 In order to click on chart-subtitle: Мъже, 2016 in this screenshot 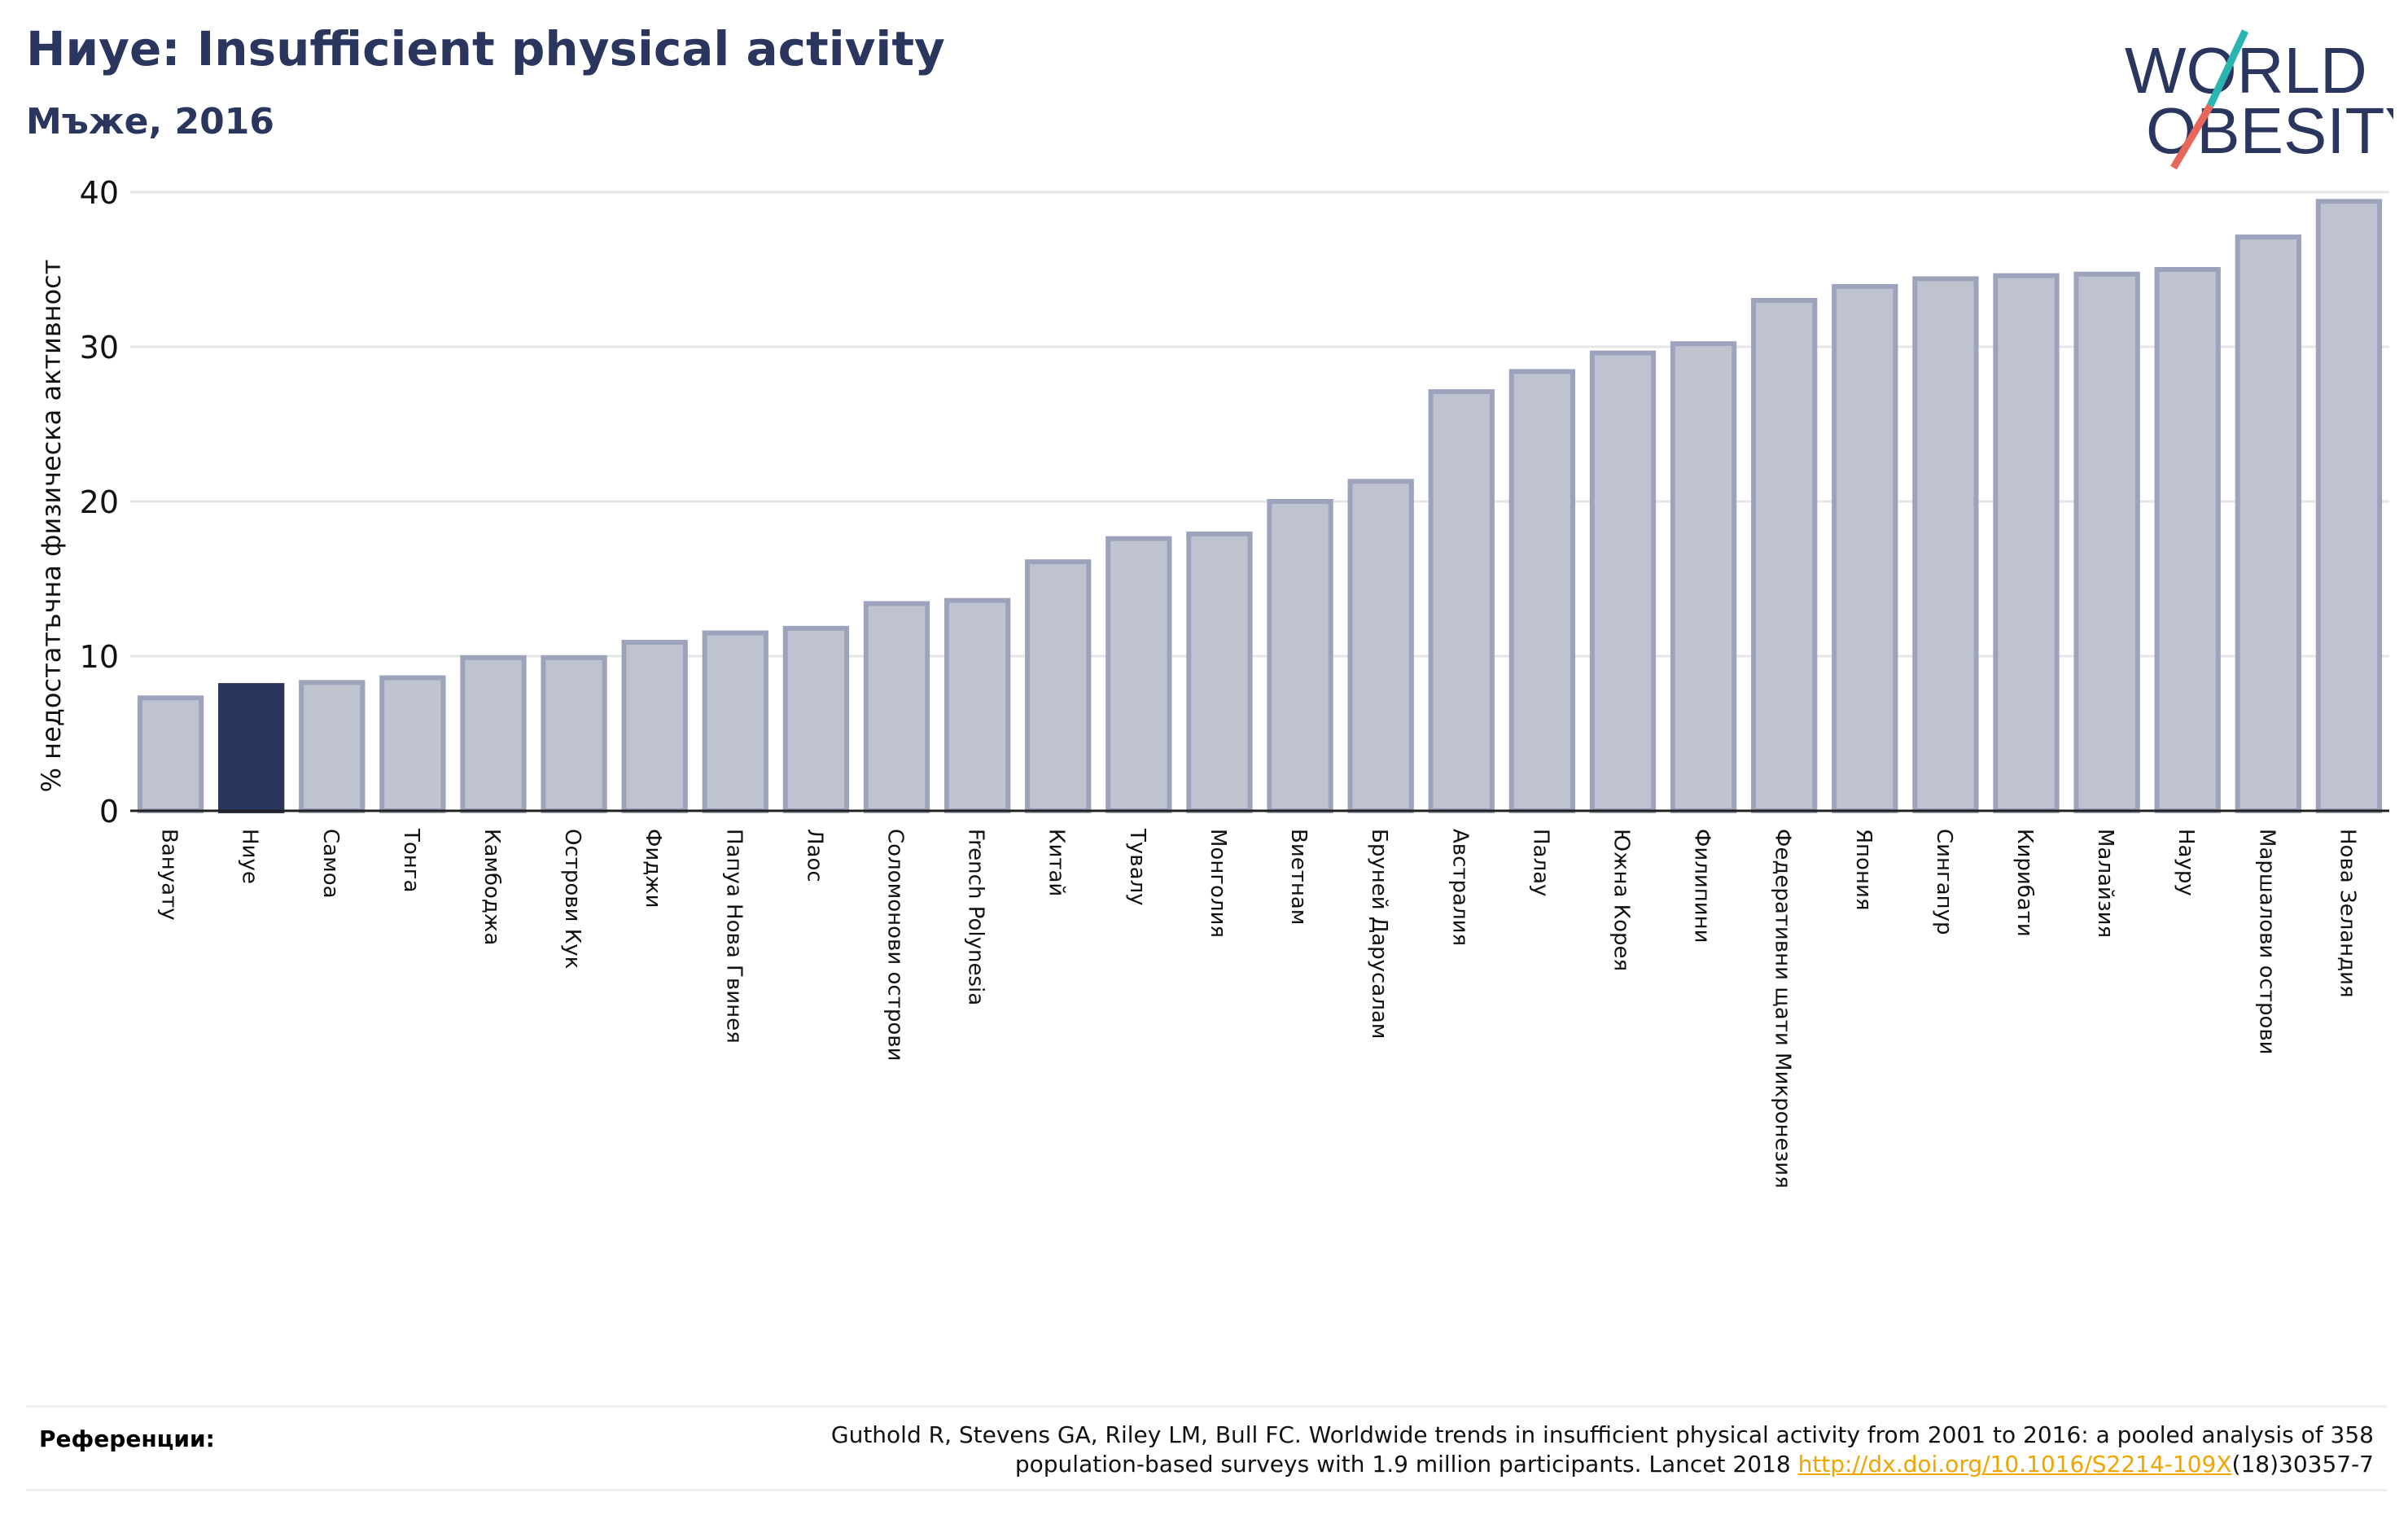, I will do `click(150, 121)`.